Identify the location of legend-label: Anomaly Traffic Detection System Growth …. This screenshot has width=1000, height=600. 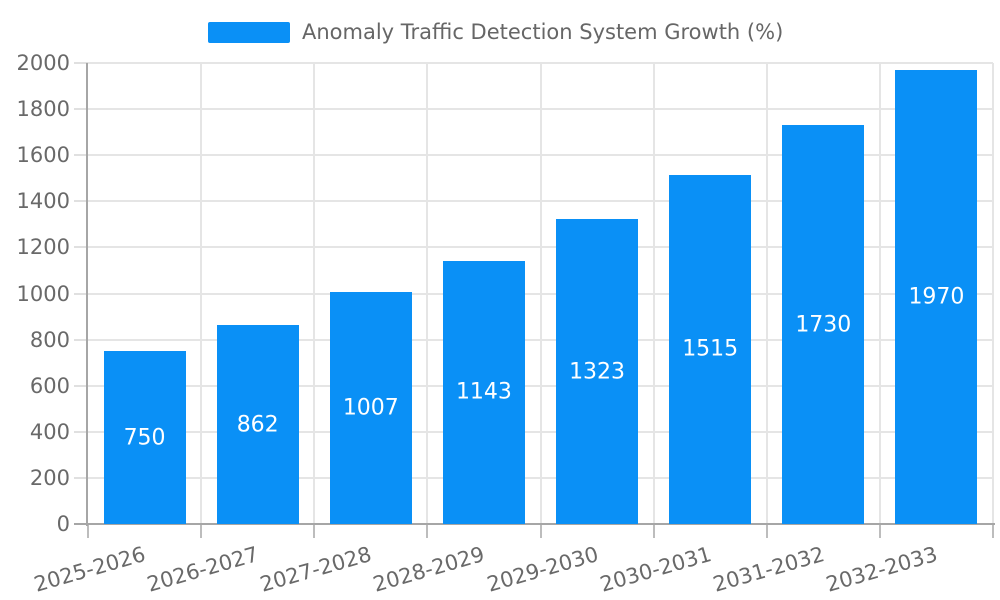
(543, 32).